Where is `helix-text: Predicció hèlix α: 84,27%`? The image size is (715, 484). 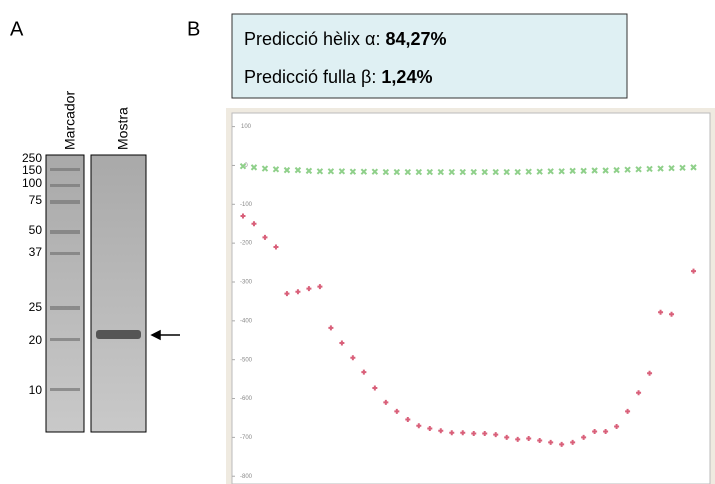 helix-text: Predicció hèlix α: 84,27% is located at coordinates (345, 39).